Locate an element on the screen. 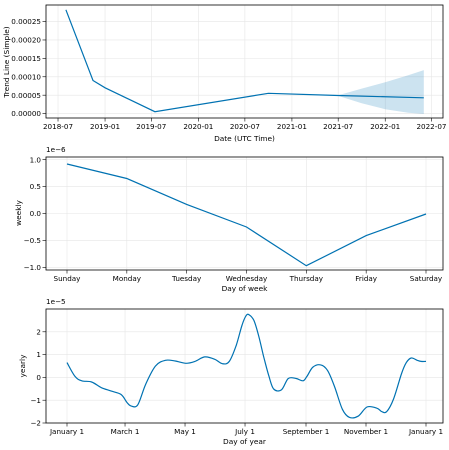  yearly-offset-text: 1e−5 is located at coordinates (56, 301).